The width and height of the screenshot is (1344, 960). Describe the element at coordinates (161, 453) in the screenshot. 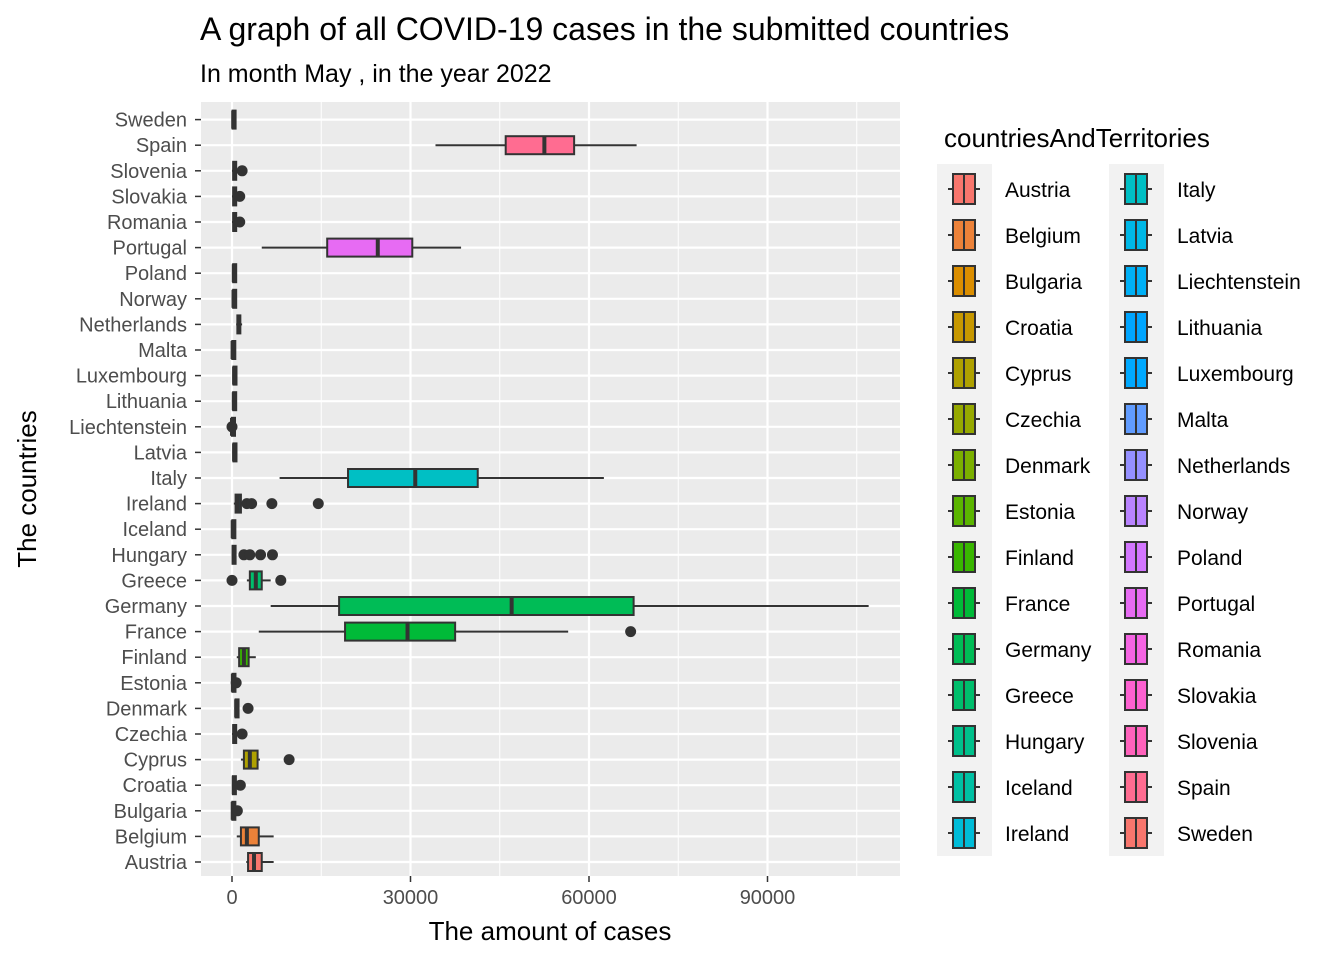

I see `y-tick-label: Latvia` at that location.